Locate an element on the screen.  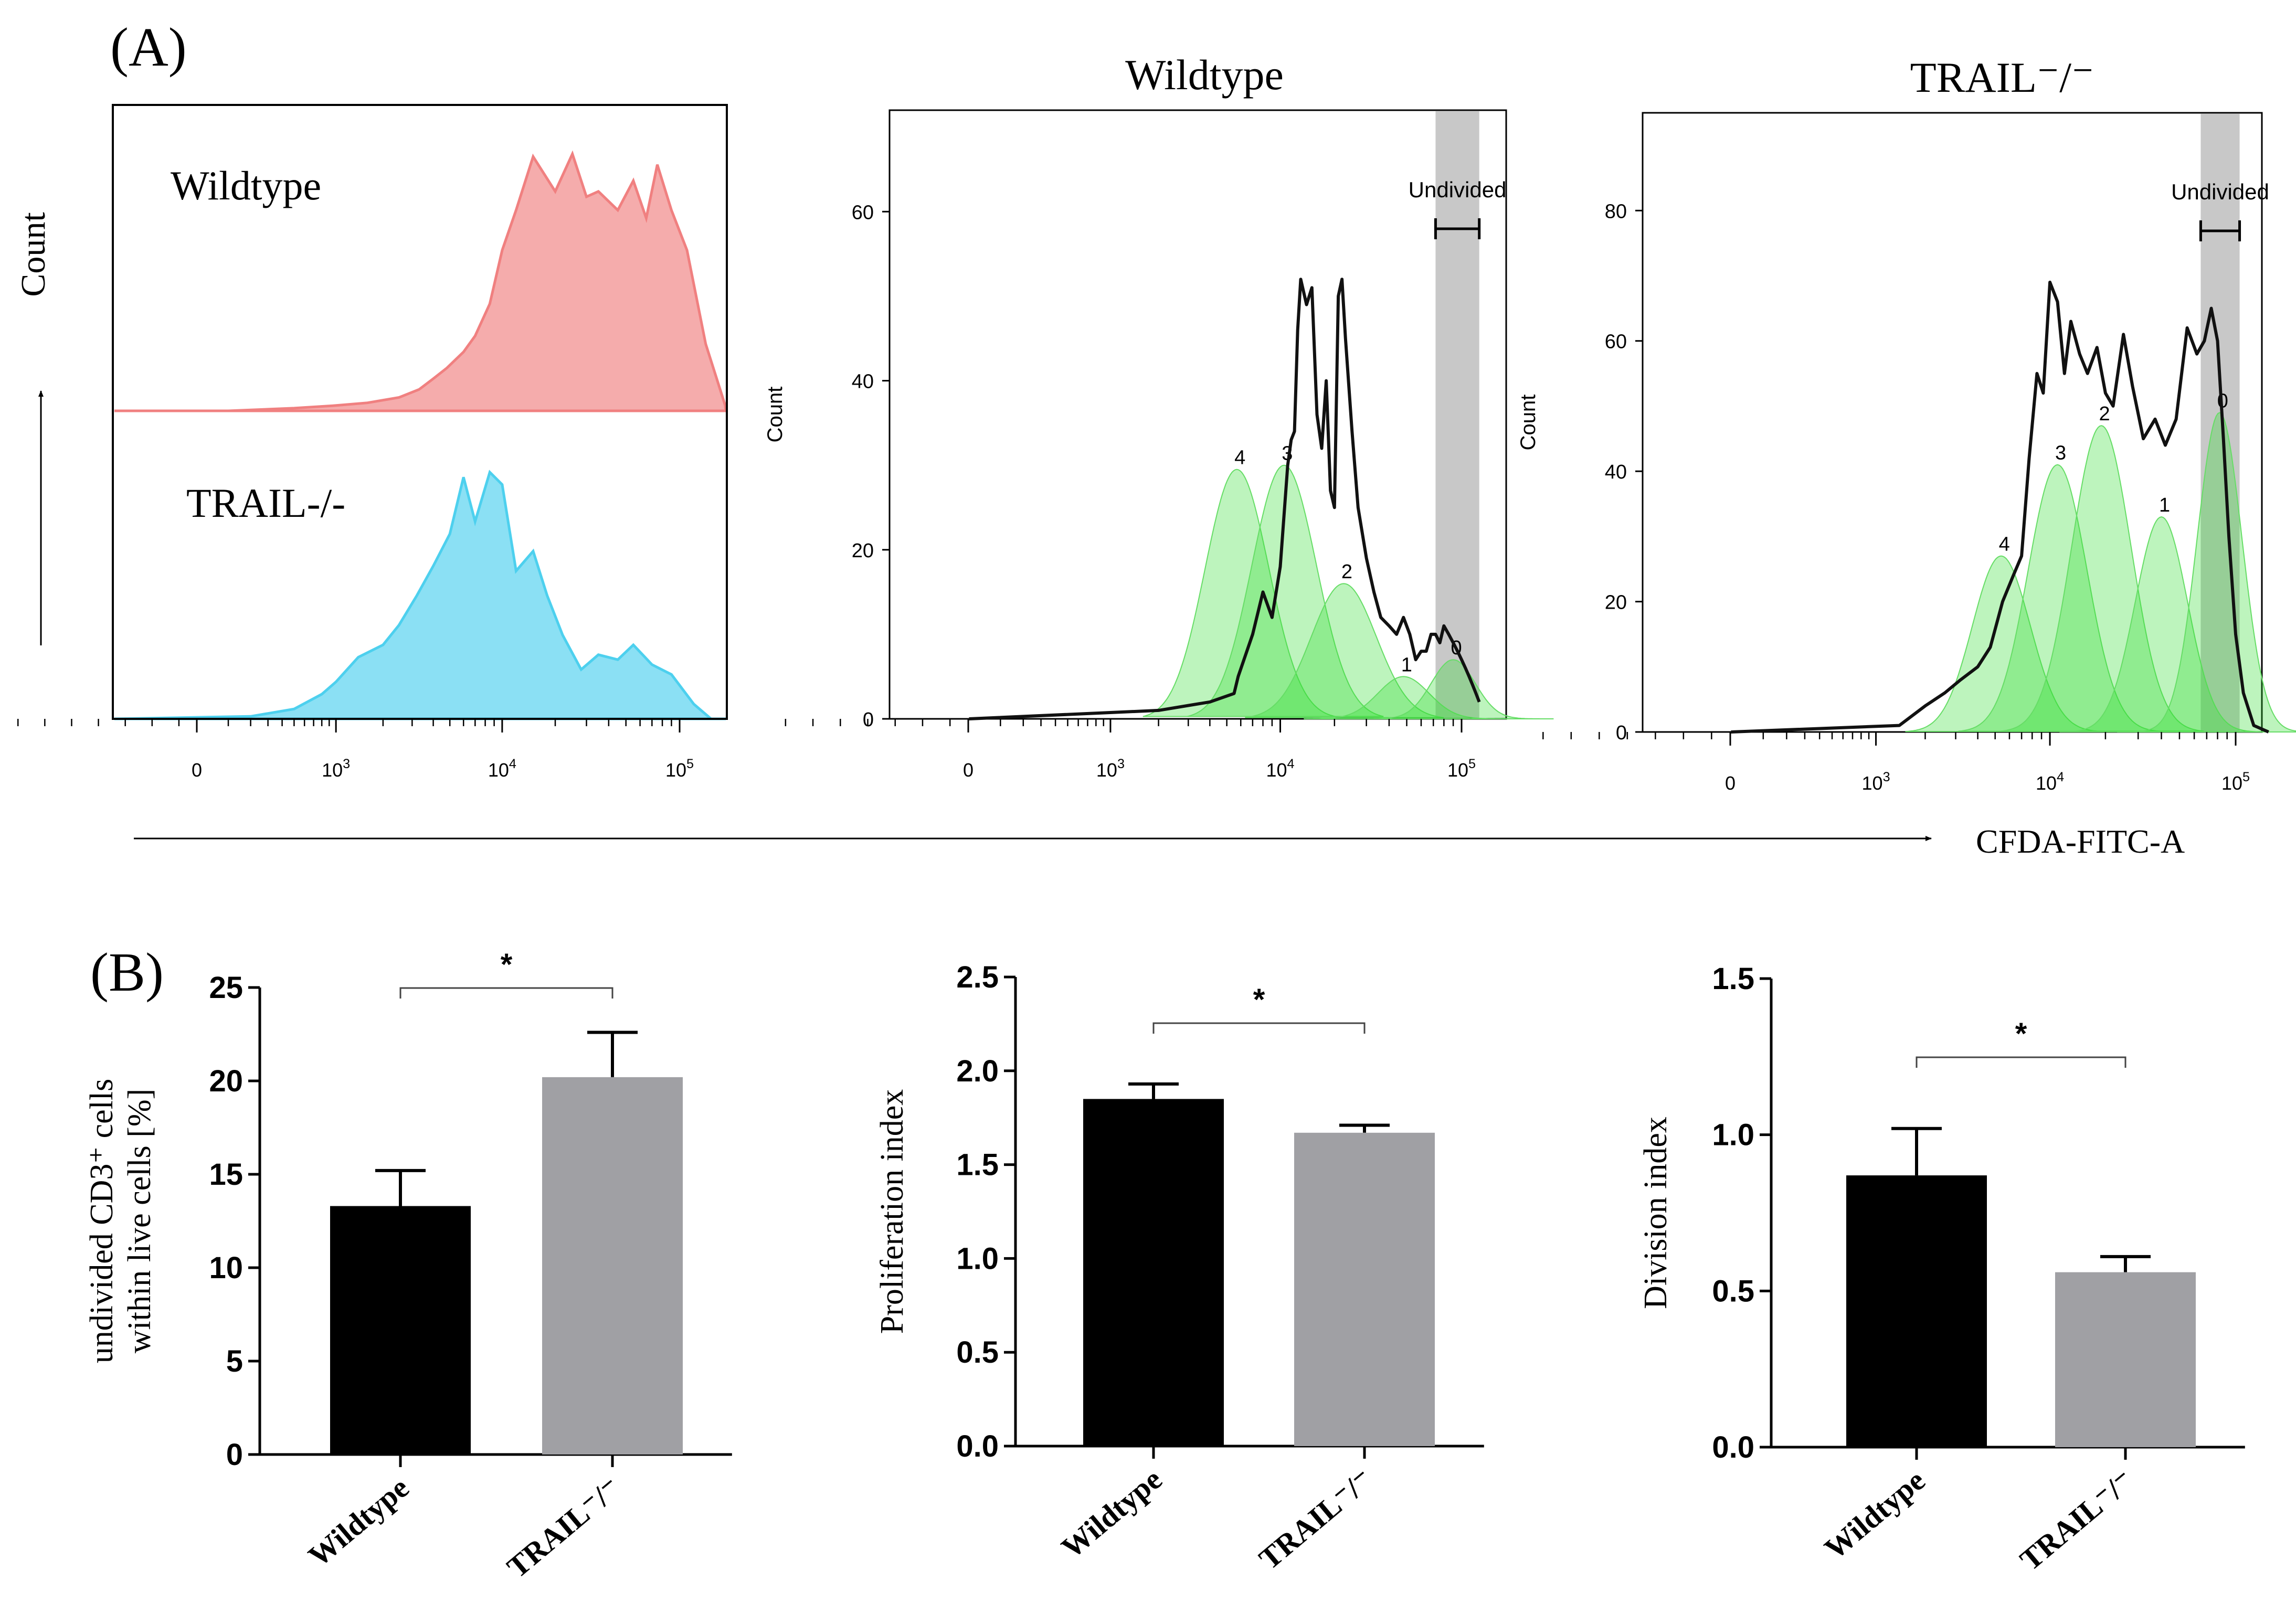
panel-label-a: (A) is located at coordinates (149, 47).